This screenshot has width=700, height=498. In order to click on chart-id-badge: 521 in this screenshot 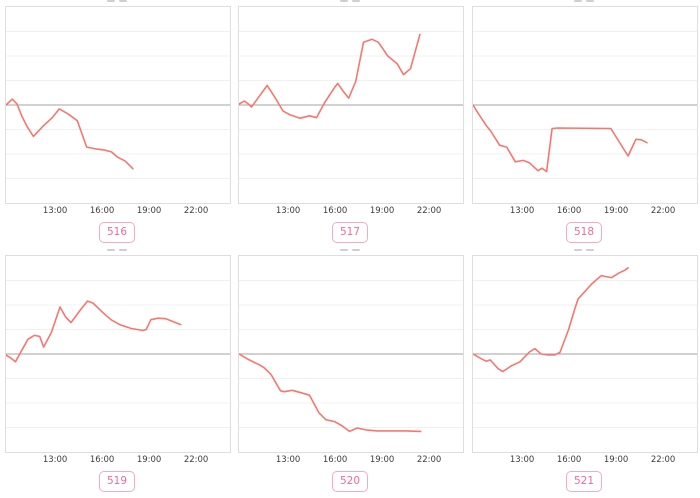, I will do `click(584, 481)`.